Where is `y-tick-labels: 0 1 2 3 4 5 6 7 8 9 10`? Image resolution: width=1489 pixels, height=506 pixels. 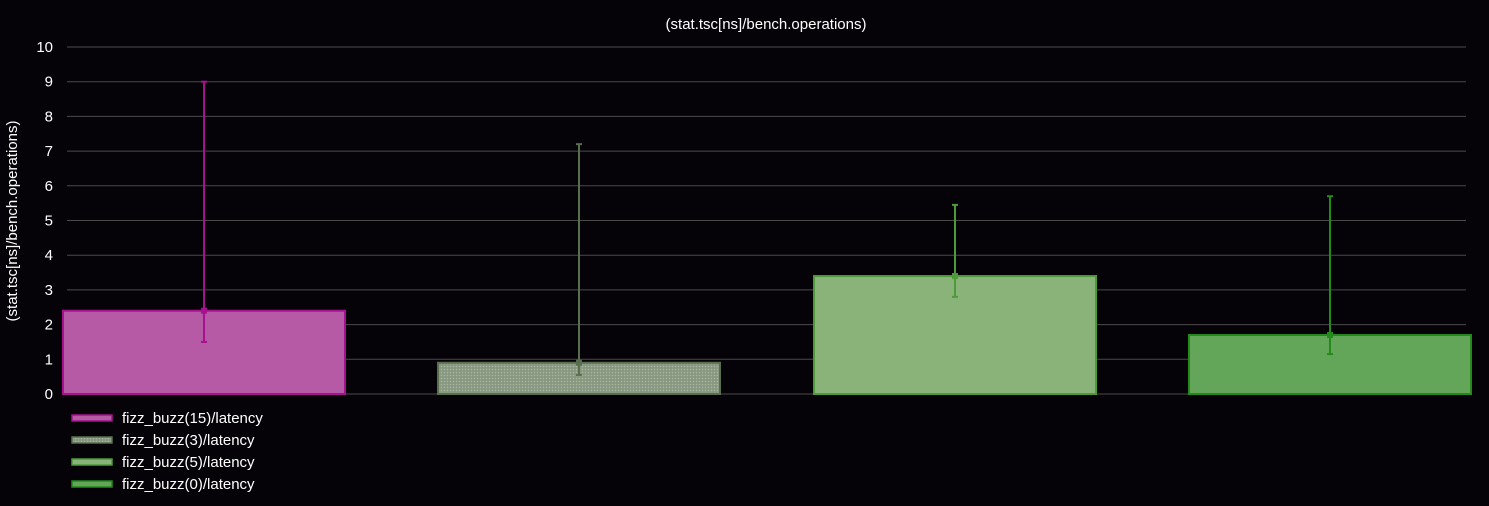
y-tick-labels: 0 1 2 3 4 5 6 7 8 9 10 is located at coordinates (44, 221).